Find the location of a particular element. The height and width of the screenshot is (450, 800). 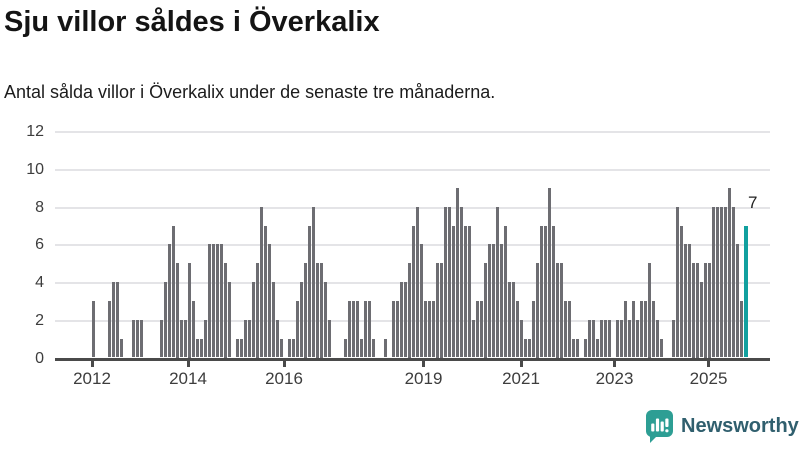

last-value-label: 7 is located at coordinates (753, 202).